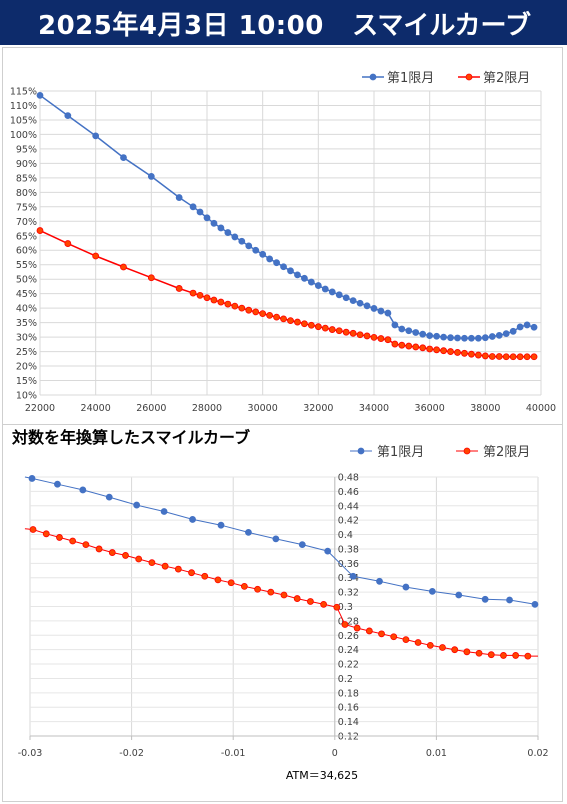  What do you see at coordinates (26, 352) in the screenshot?
I see `y-tick-label: 25%` at bounding box center [26, 352].